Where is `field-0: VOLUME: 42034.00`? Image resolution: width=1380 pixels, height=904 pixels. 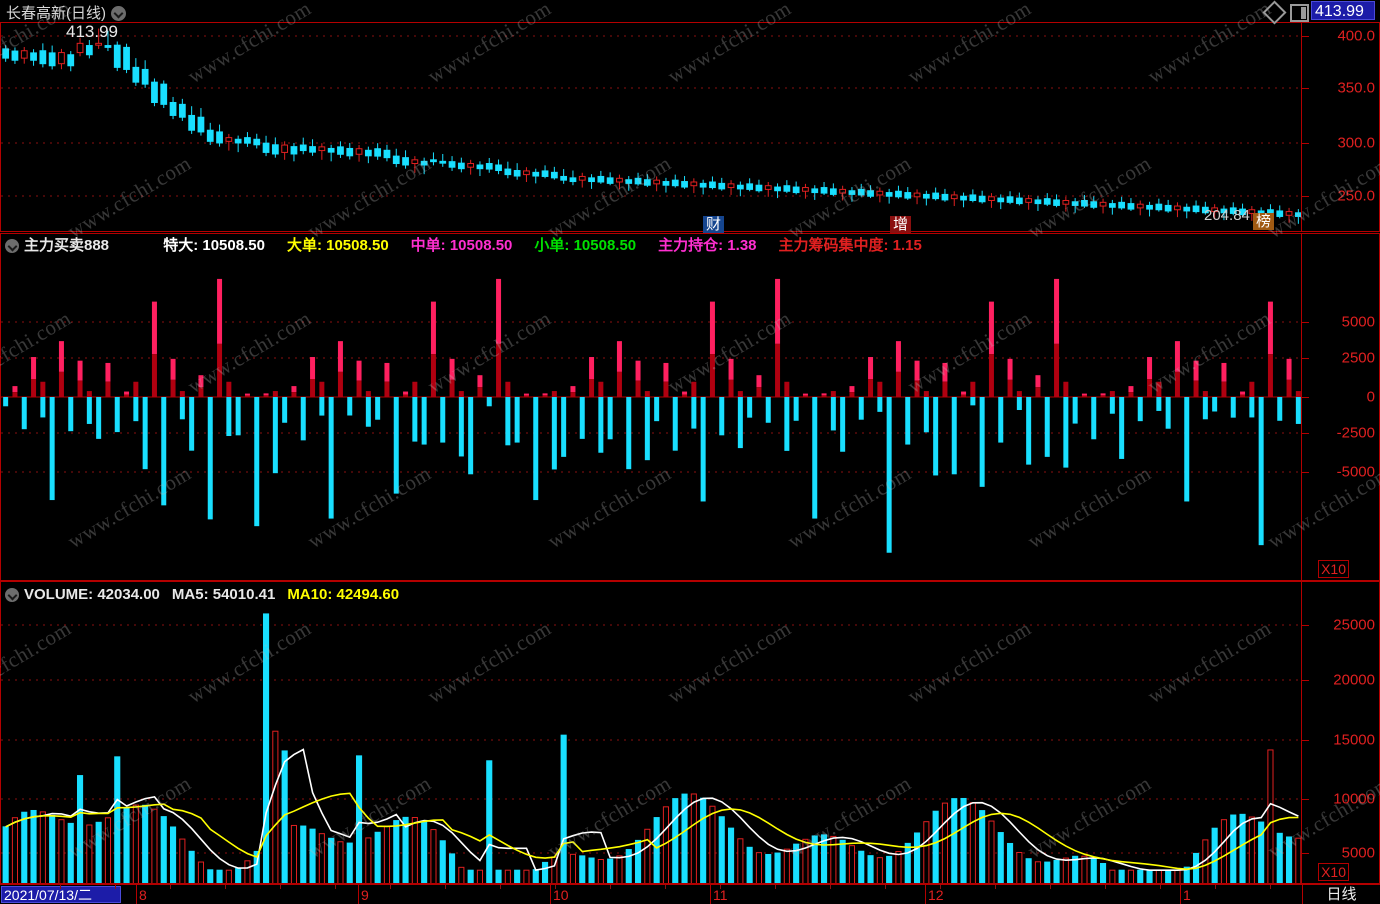 field-0: VOLUME: 42034.00 is located at coordinates (92, 594).